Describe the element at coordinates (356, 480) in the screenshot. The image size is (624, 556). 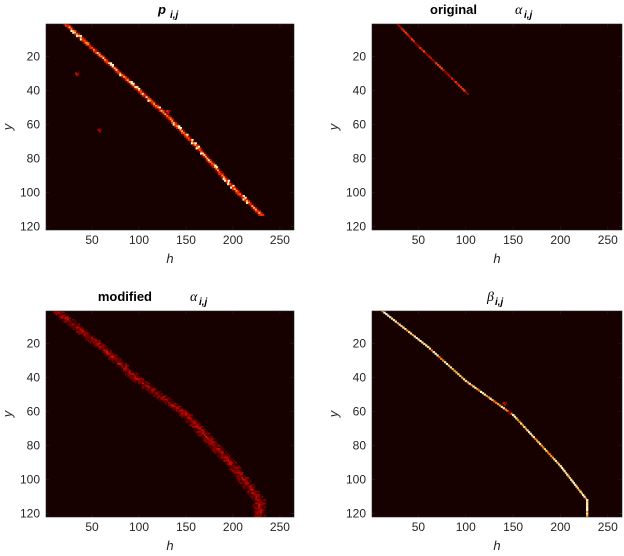
I see `y-tick-label: 100` at that location.